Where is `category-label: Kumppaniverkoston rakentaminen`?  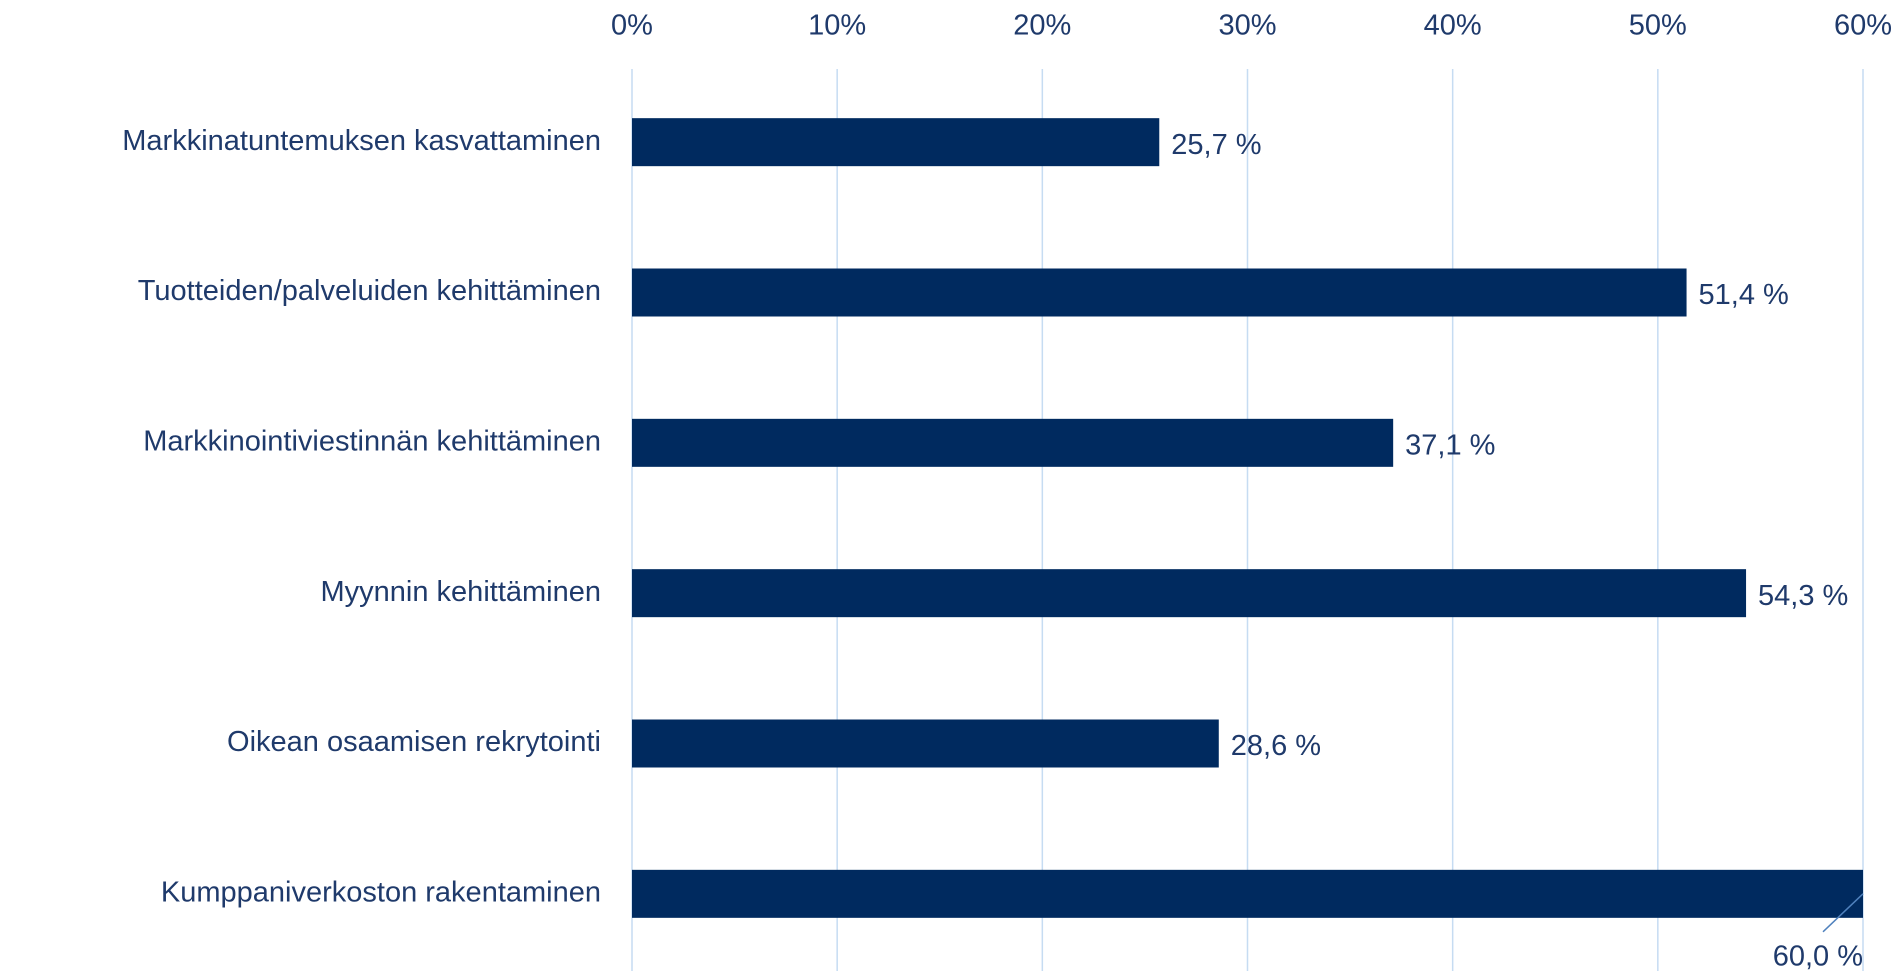
category-label: Kumppaniverkoston rakentaminen is located at coordinates (381, 892).